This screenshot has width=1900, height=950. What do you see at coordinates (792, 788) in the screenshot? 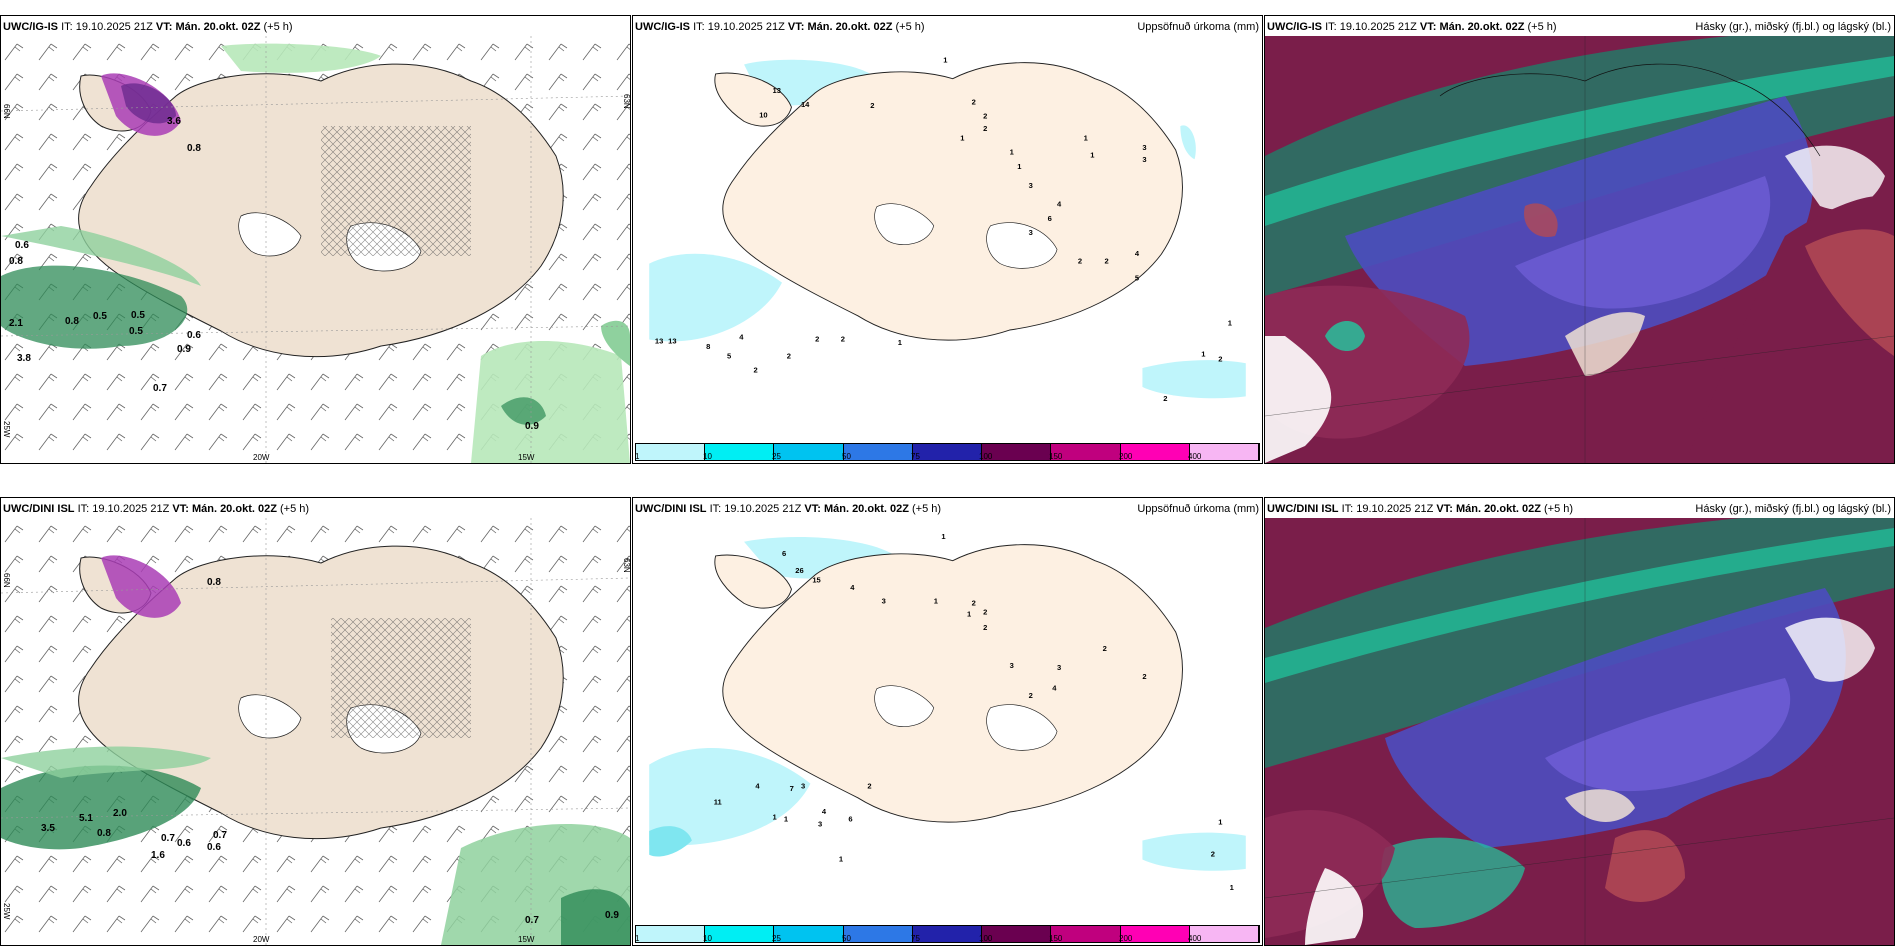
I see `svg-text: 7` at bounding box center [792, 788].